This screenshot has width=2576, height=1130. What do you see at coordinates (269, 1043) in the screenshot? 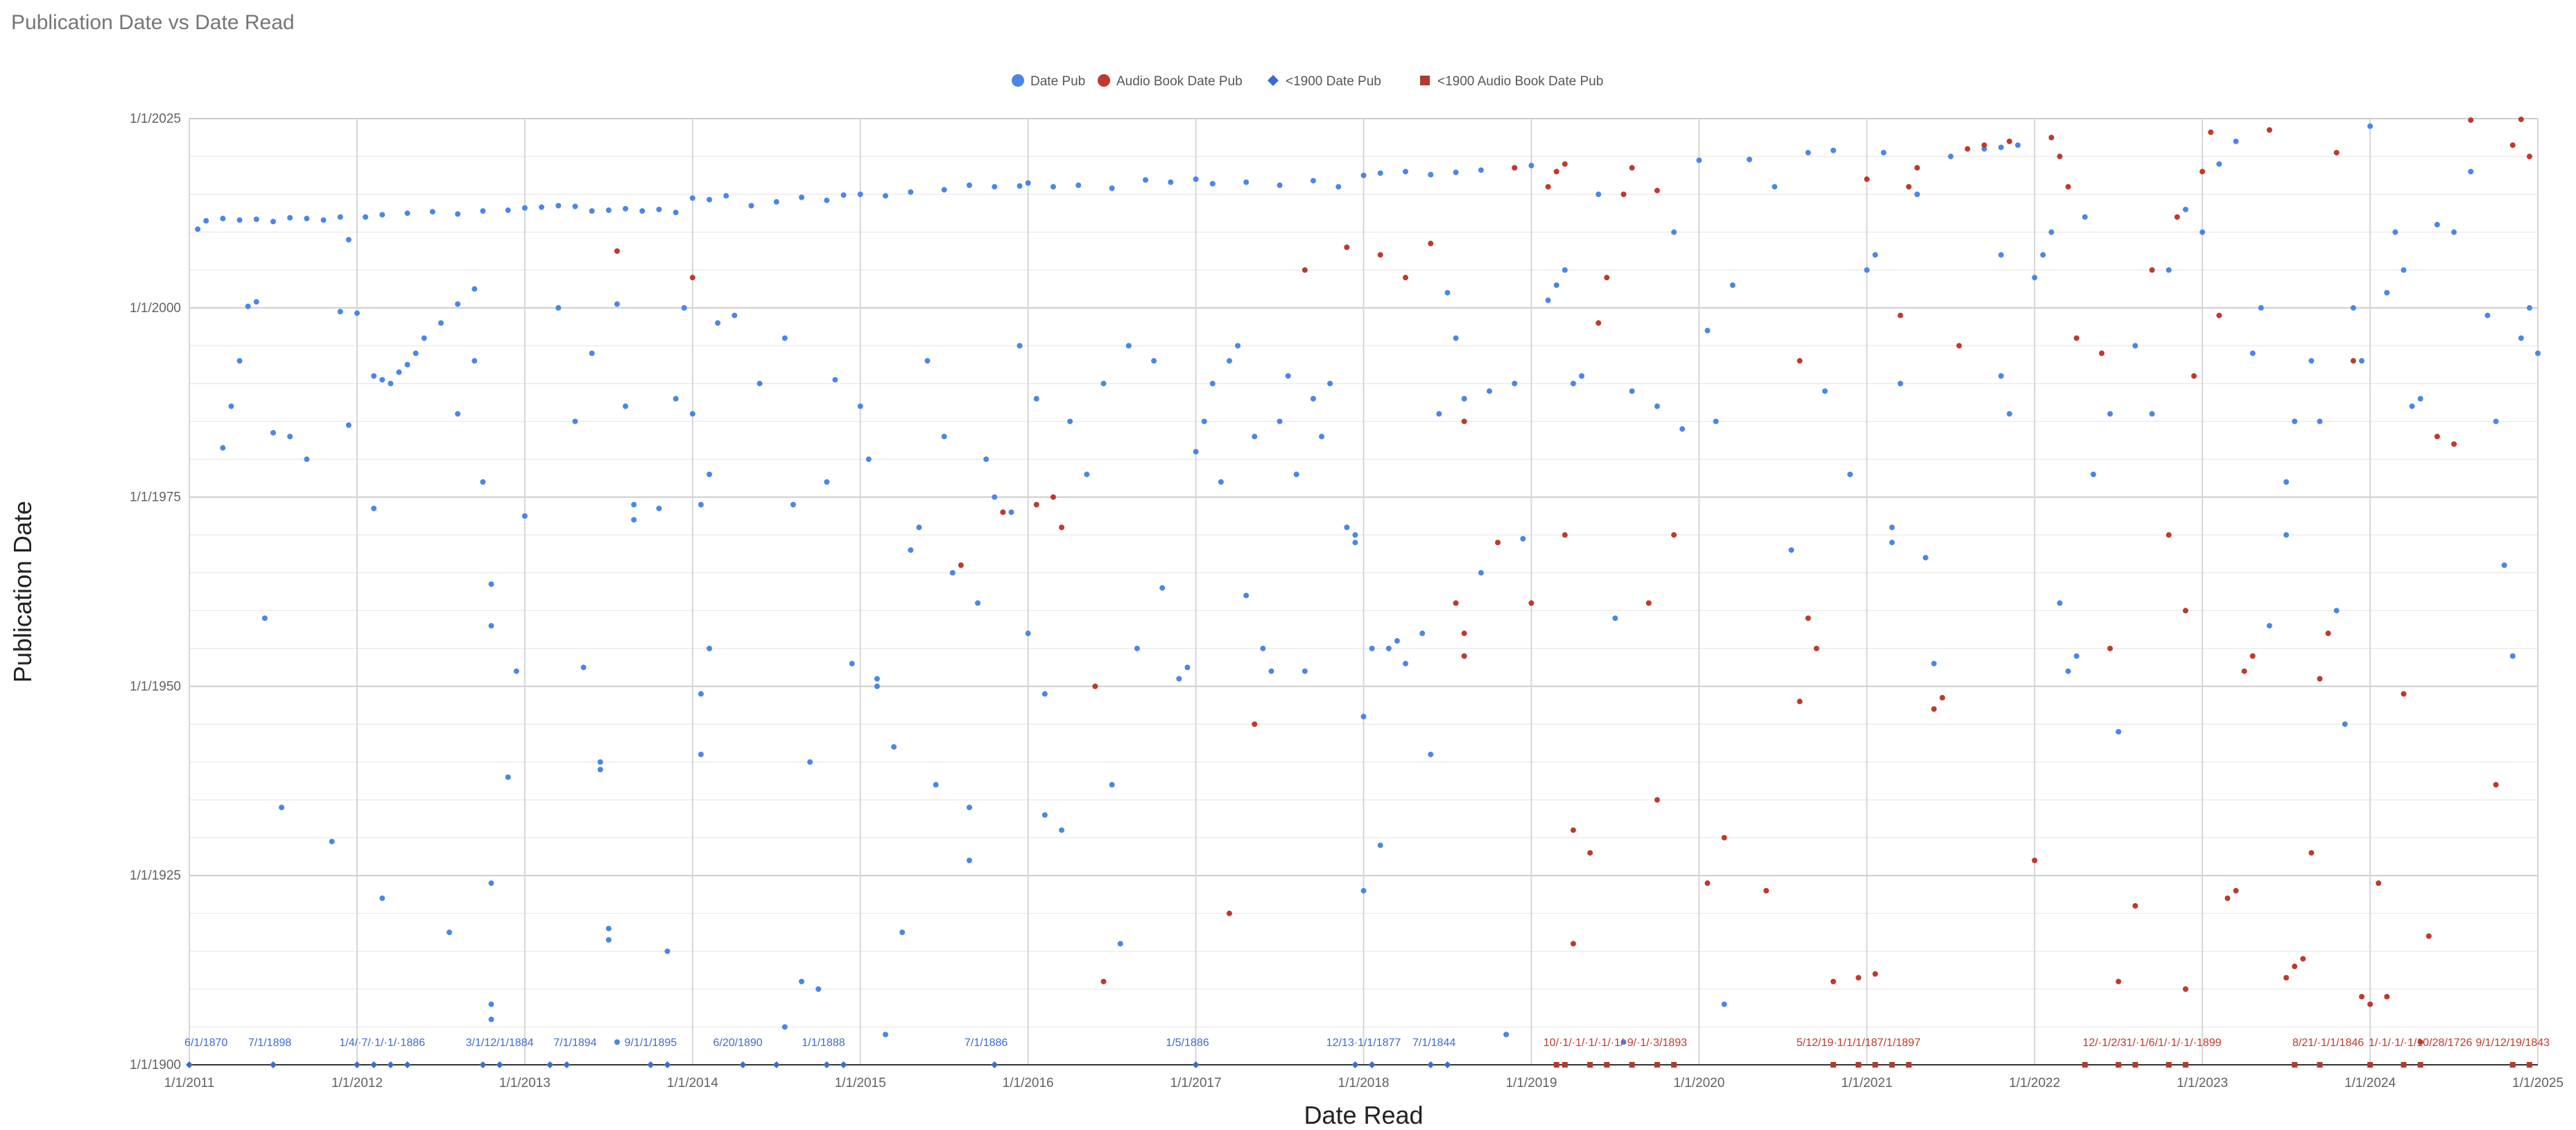
I see `point-annotation: 7/1/1898` at bounding box center [269, 1043].